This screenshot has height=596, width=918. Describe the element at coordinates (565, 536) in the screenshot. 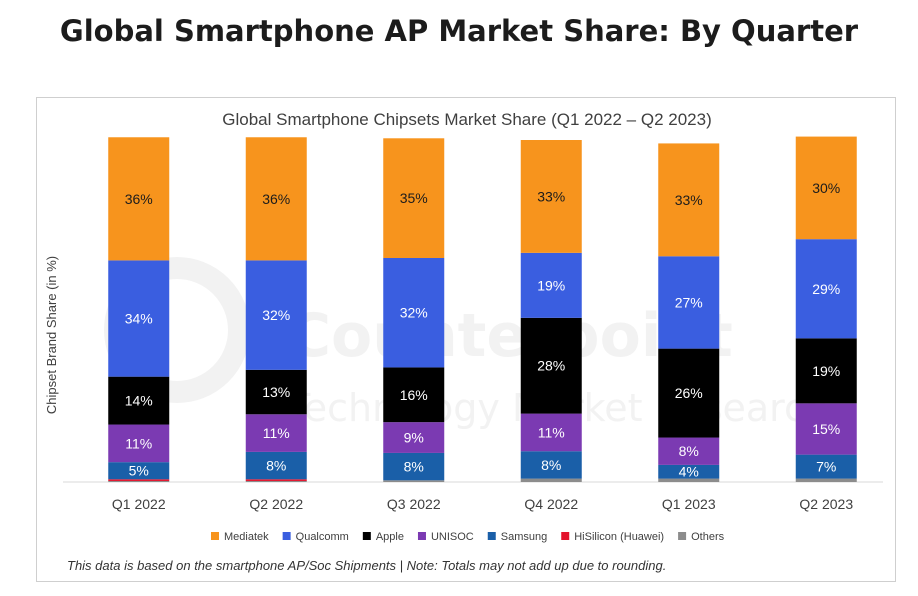

I see `legend-swatch-hisilicon-huawei` at that location.